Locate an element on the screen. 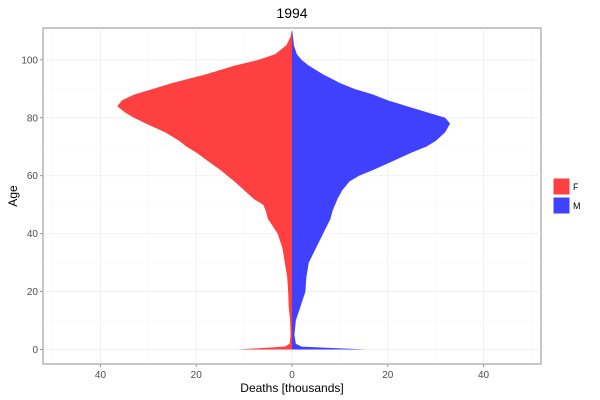 This screenshot has width=600, height=400. y-axis-title: Age is located at coordinates (13, 196).